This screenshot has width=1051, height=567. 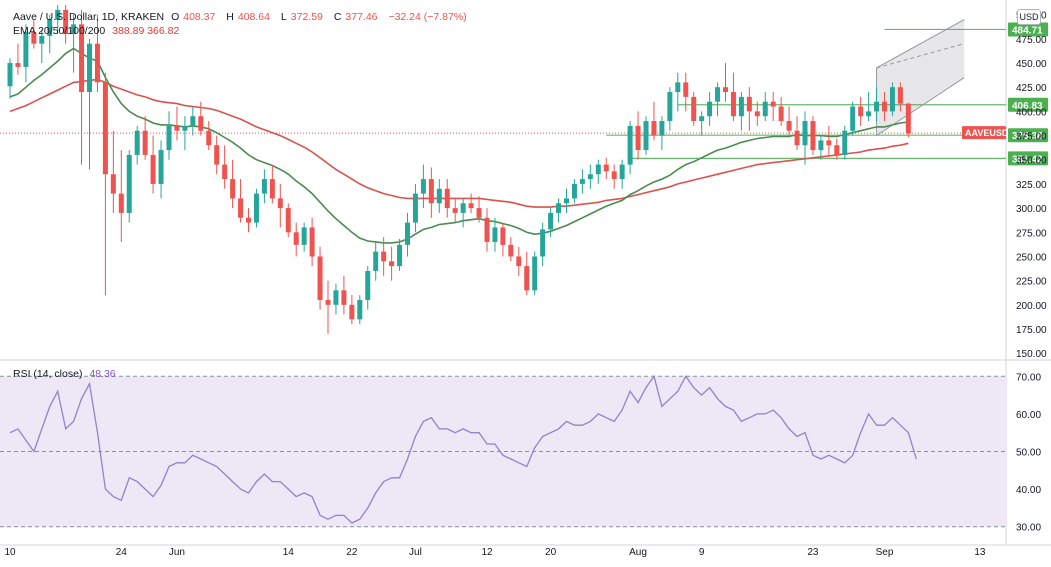 I want to click on time-tick-label: 14, so click(x=289, y=552).